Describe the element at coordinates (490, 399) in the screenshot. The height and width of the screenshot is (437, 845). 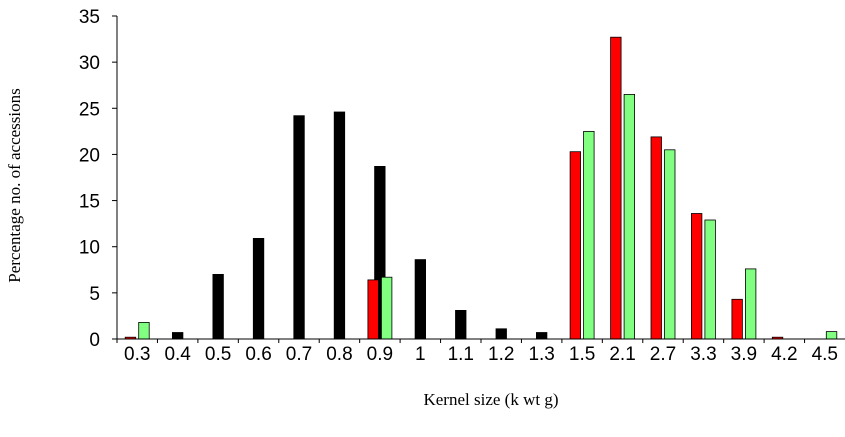
I see `x-axis-title: Kernel size (k wt g)` at that location.